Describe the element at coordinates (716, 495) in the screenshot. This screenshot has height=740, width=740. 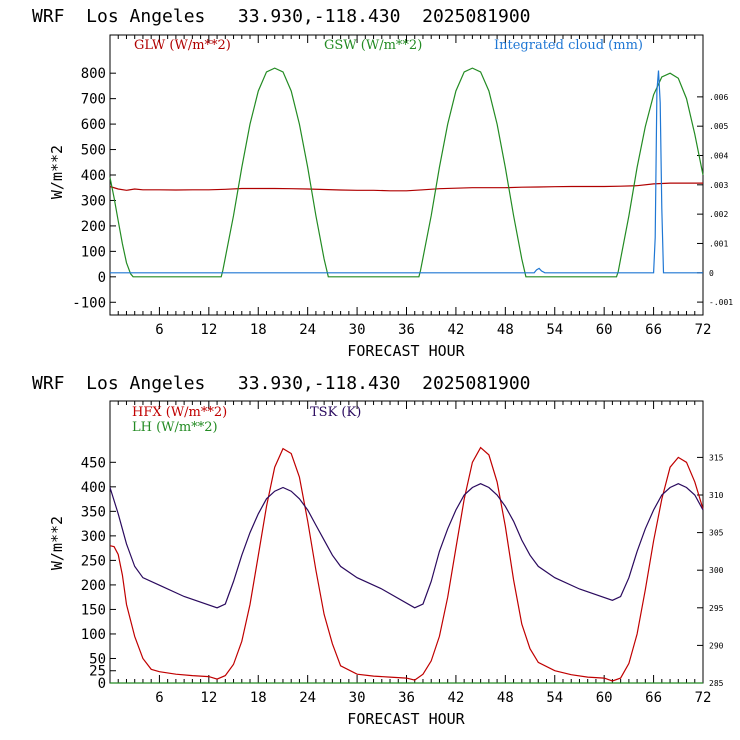
I see `y2-tick-label: 310` at that location.